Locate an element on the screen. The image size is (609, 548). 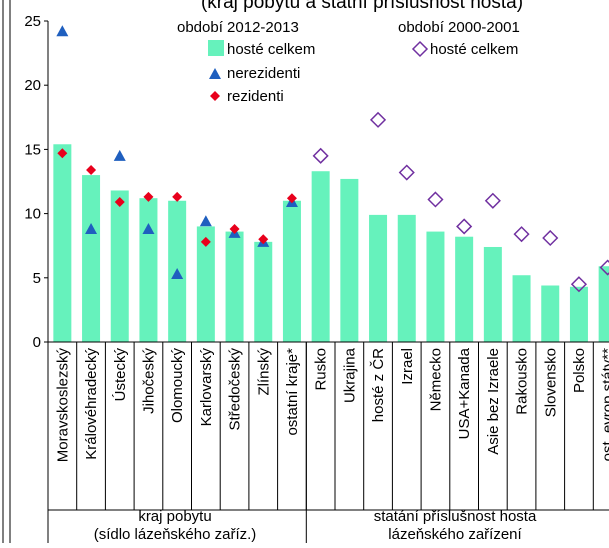
x-tick-label: Karlovarský is located at coordinates (206, 387).